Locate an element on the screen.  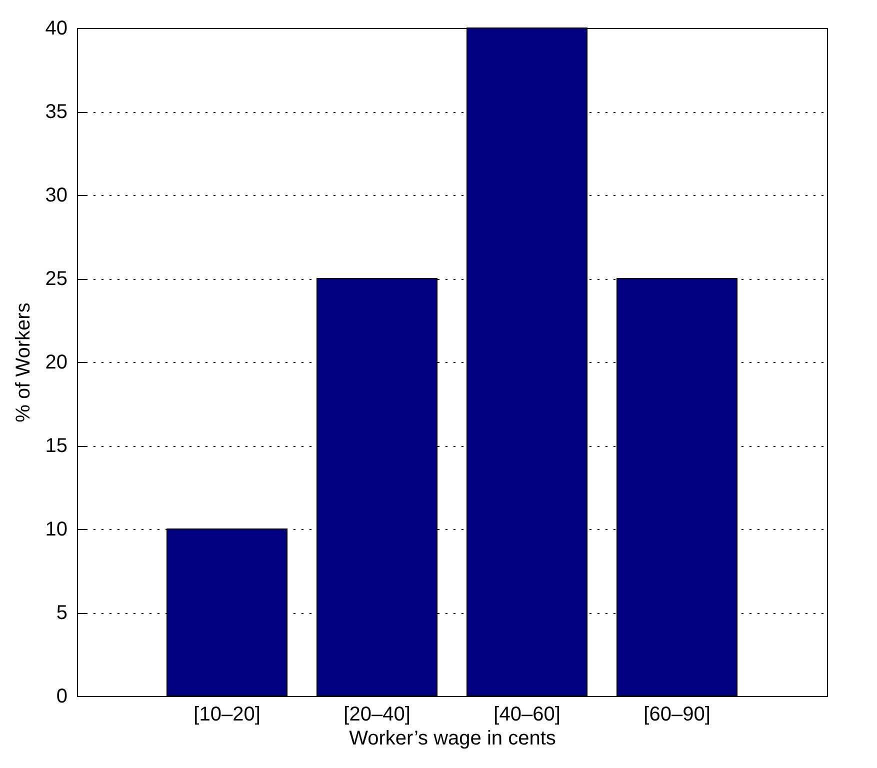
y-tick-label: 15 is located at coordinates (56, 446).